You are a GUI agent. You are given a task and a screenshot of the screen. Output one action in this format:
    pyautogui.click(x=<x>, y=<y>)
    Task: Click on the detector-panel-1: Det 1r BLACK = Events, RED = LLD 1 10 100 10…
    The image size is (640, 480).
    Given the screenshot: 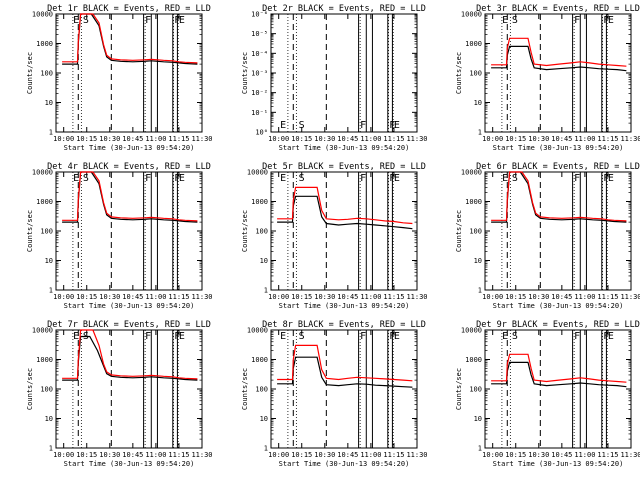 What is the action you would take?
    pyautogui.click(x=119, y=78)
    